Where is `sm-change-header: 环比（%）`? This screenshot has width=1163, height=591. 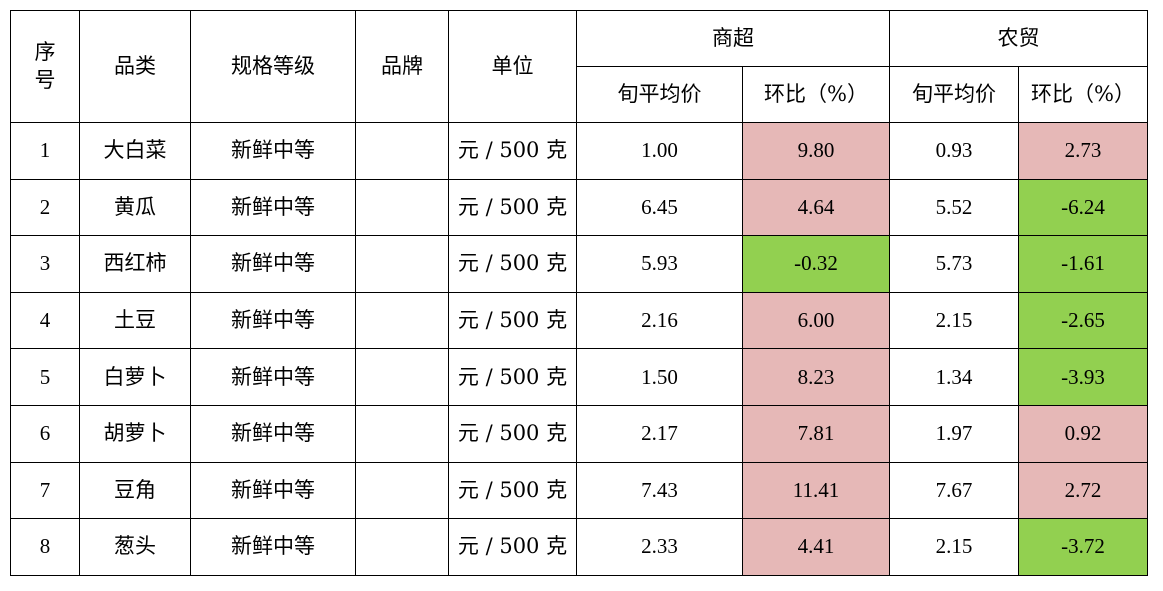 sm-change-header: 环比（%） is located at coordinates (816, 94).